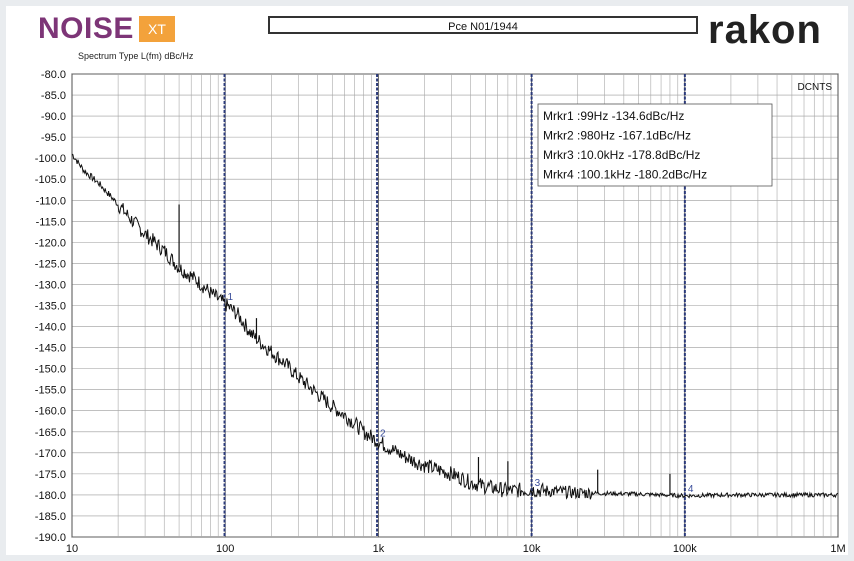 The image size is (854, 561). Describe the element at coordinates (225, 549) in the screenshot. I see `x-tick-label: 100` at that location.